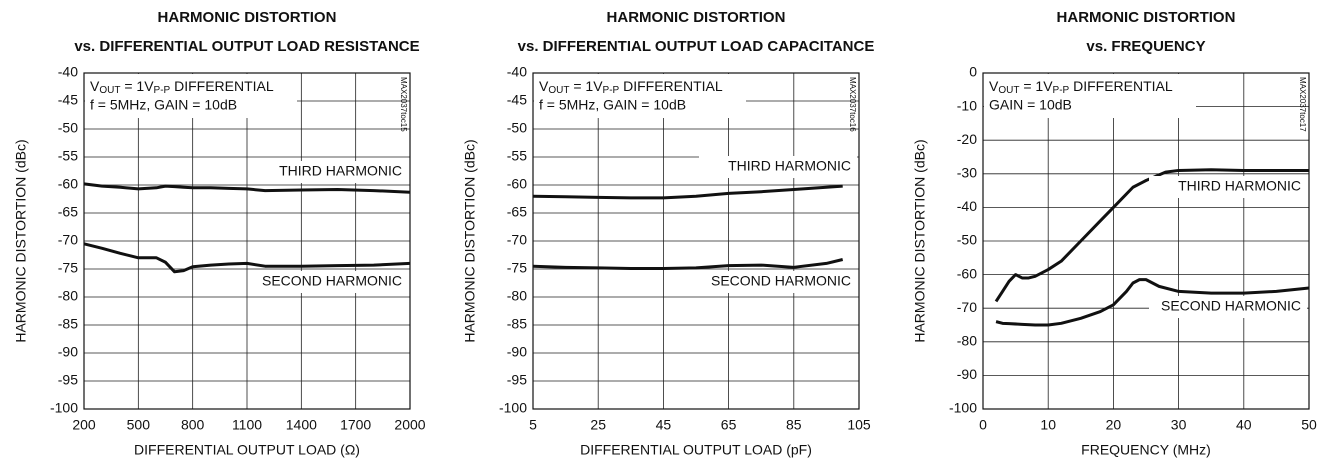  I want to click on x-tick-label: 40, so click(1244, 425).